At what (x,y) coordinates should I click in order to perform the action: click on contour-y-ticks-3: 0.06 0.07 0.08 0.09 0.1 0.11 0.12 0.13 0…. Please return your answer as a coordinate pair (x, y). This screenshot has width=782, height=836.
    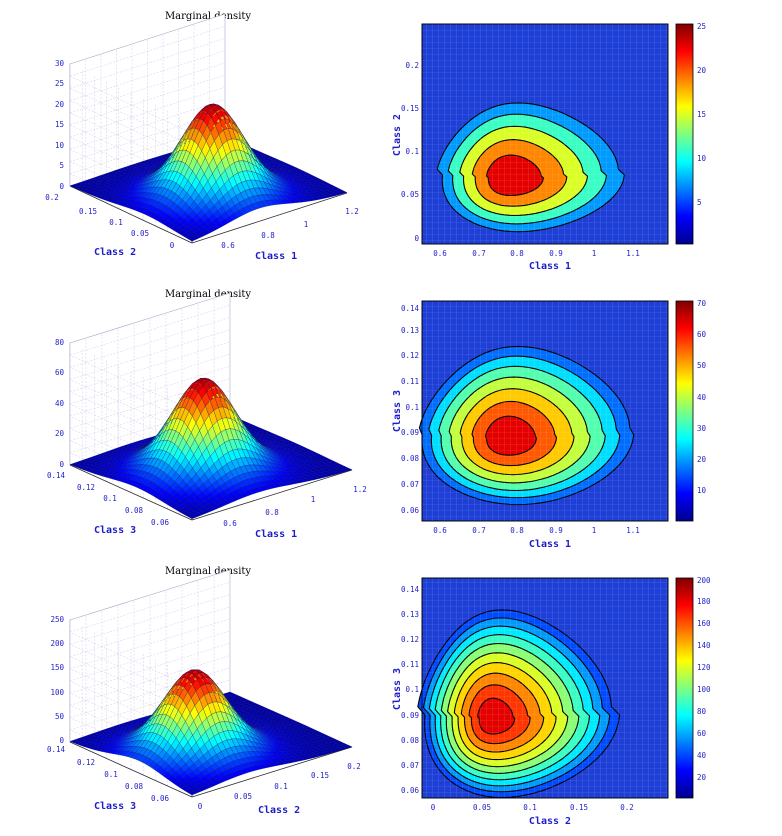
    Looking at the image, I should click on (410, 690).